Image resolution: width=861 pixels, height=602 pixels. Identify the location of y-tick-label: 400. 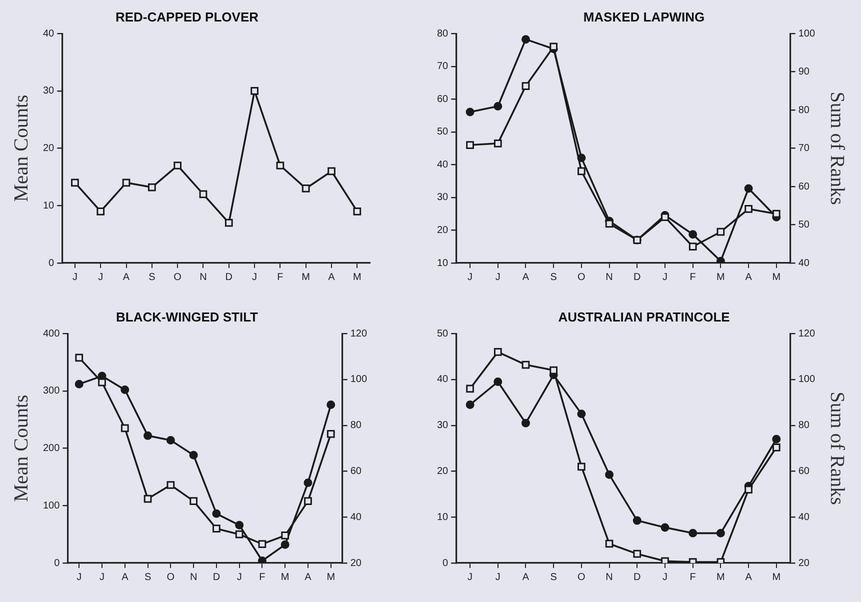
(51, 334).